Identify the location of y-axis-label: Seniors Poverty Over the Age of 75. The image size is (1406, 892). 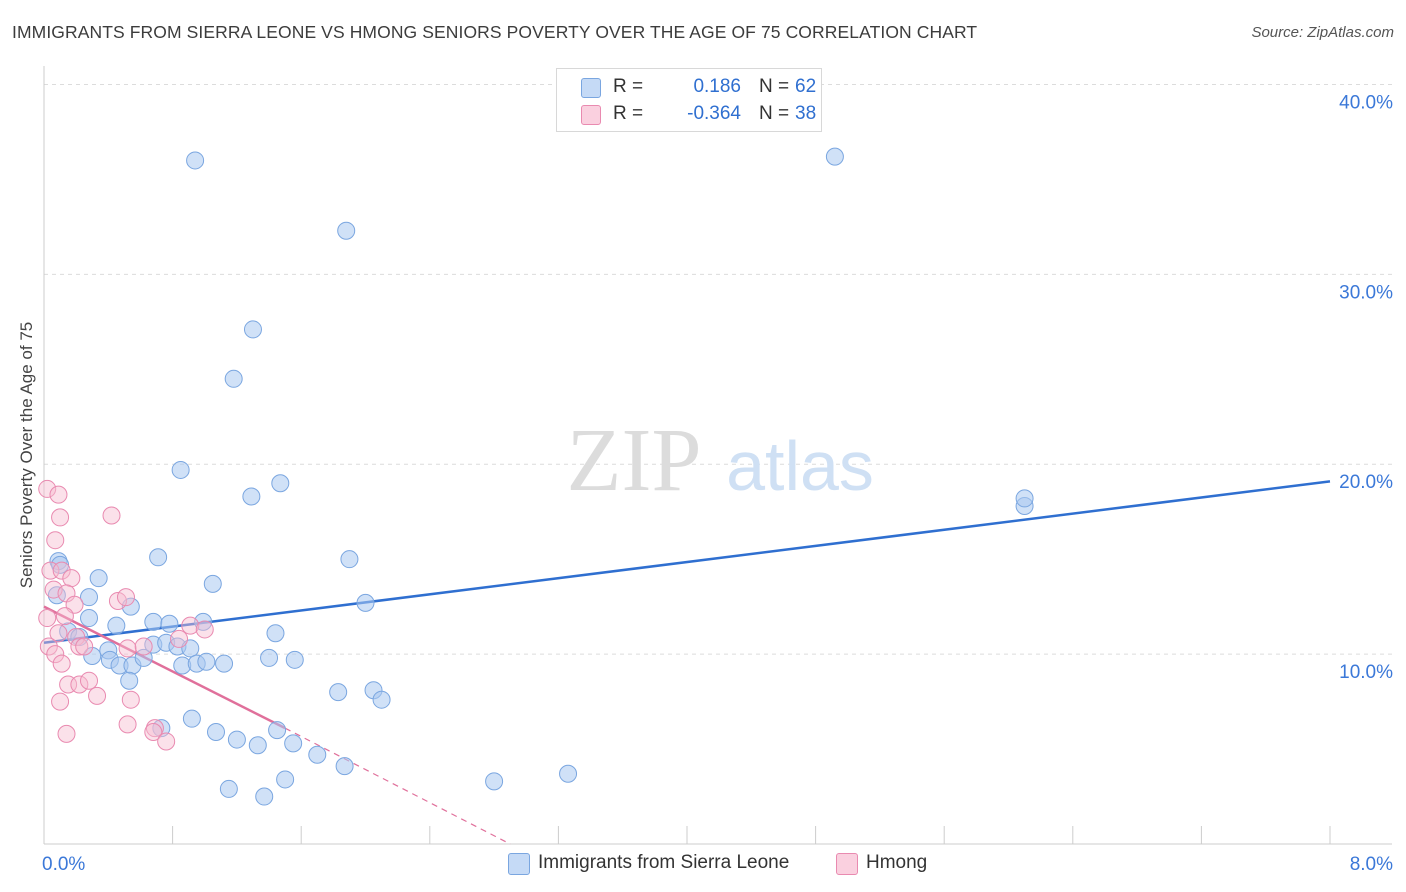
(26, 455).